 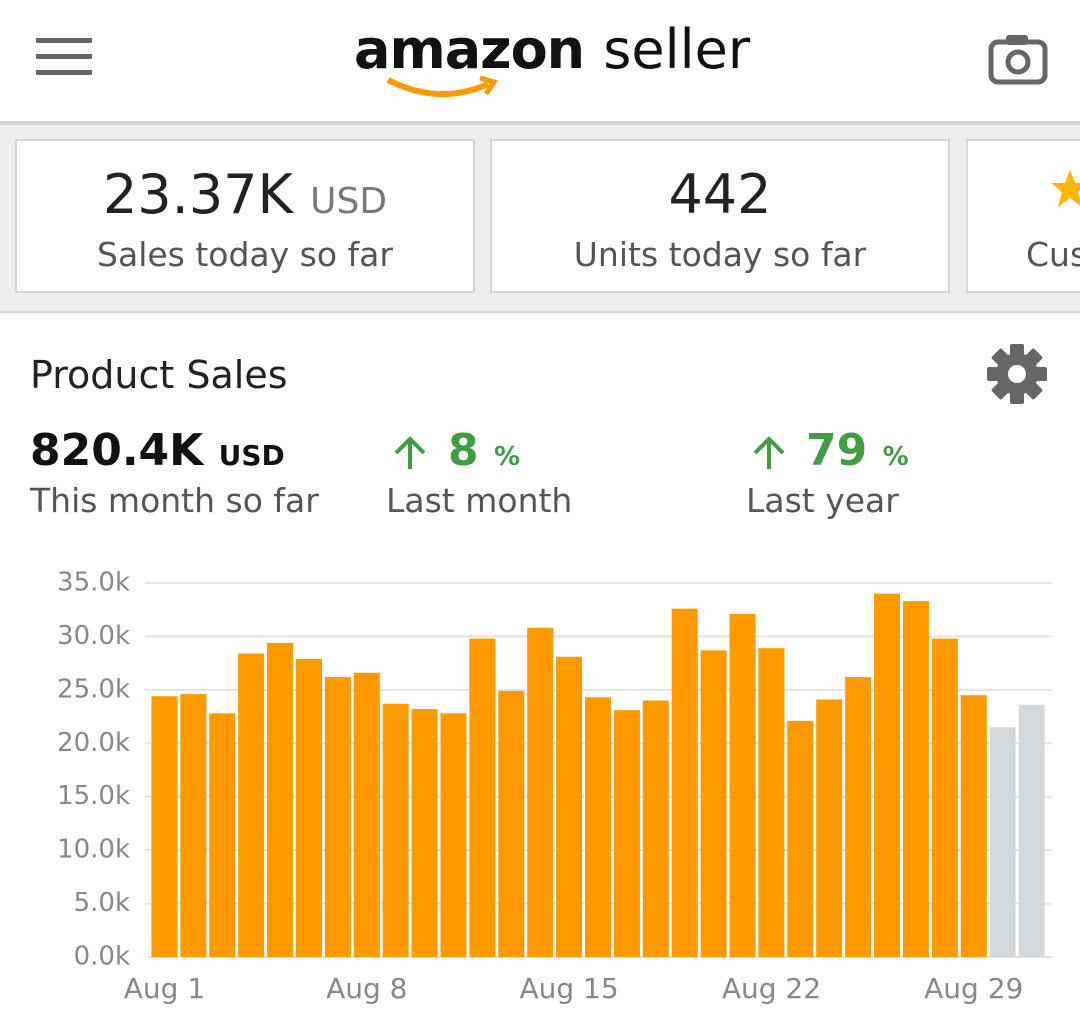 I want to click on camera-button, so click(x=1018, y=59).